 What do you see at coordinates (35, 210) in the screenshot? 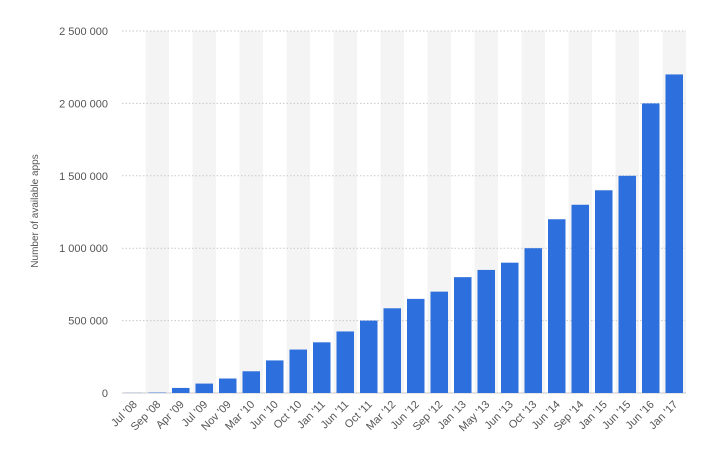
I see `y-axis-label: Number of available apps` at bounding box center [35, 210].